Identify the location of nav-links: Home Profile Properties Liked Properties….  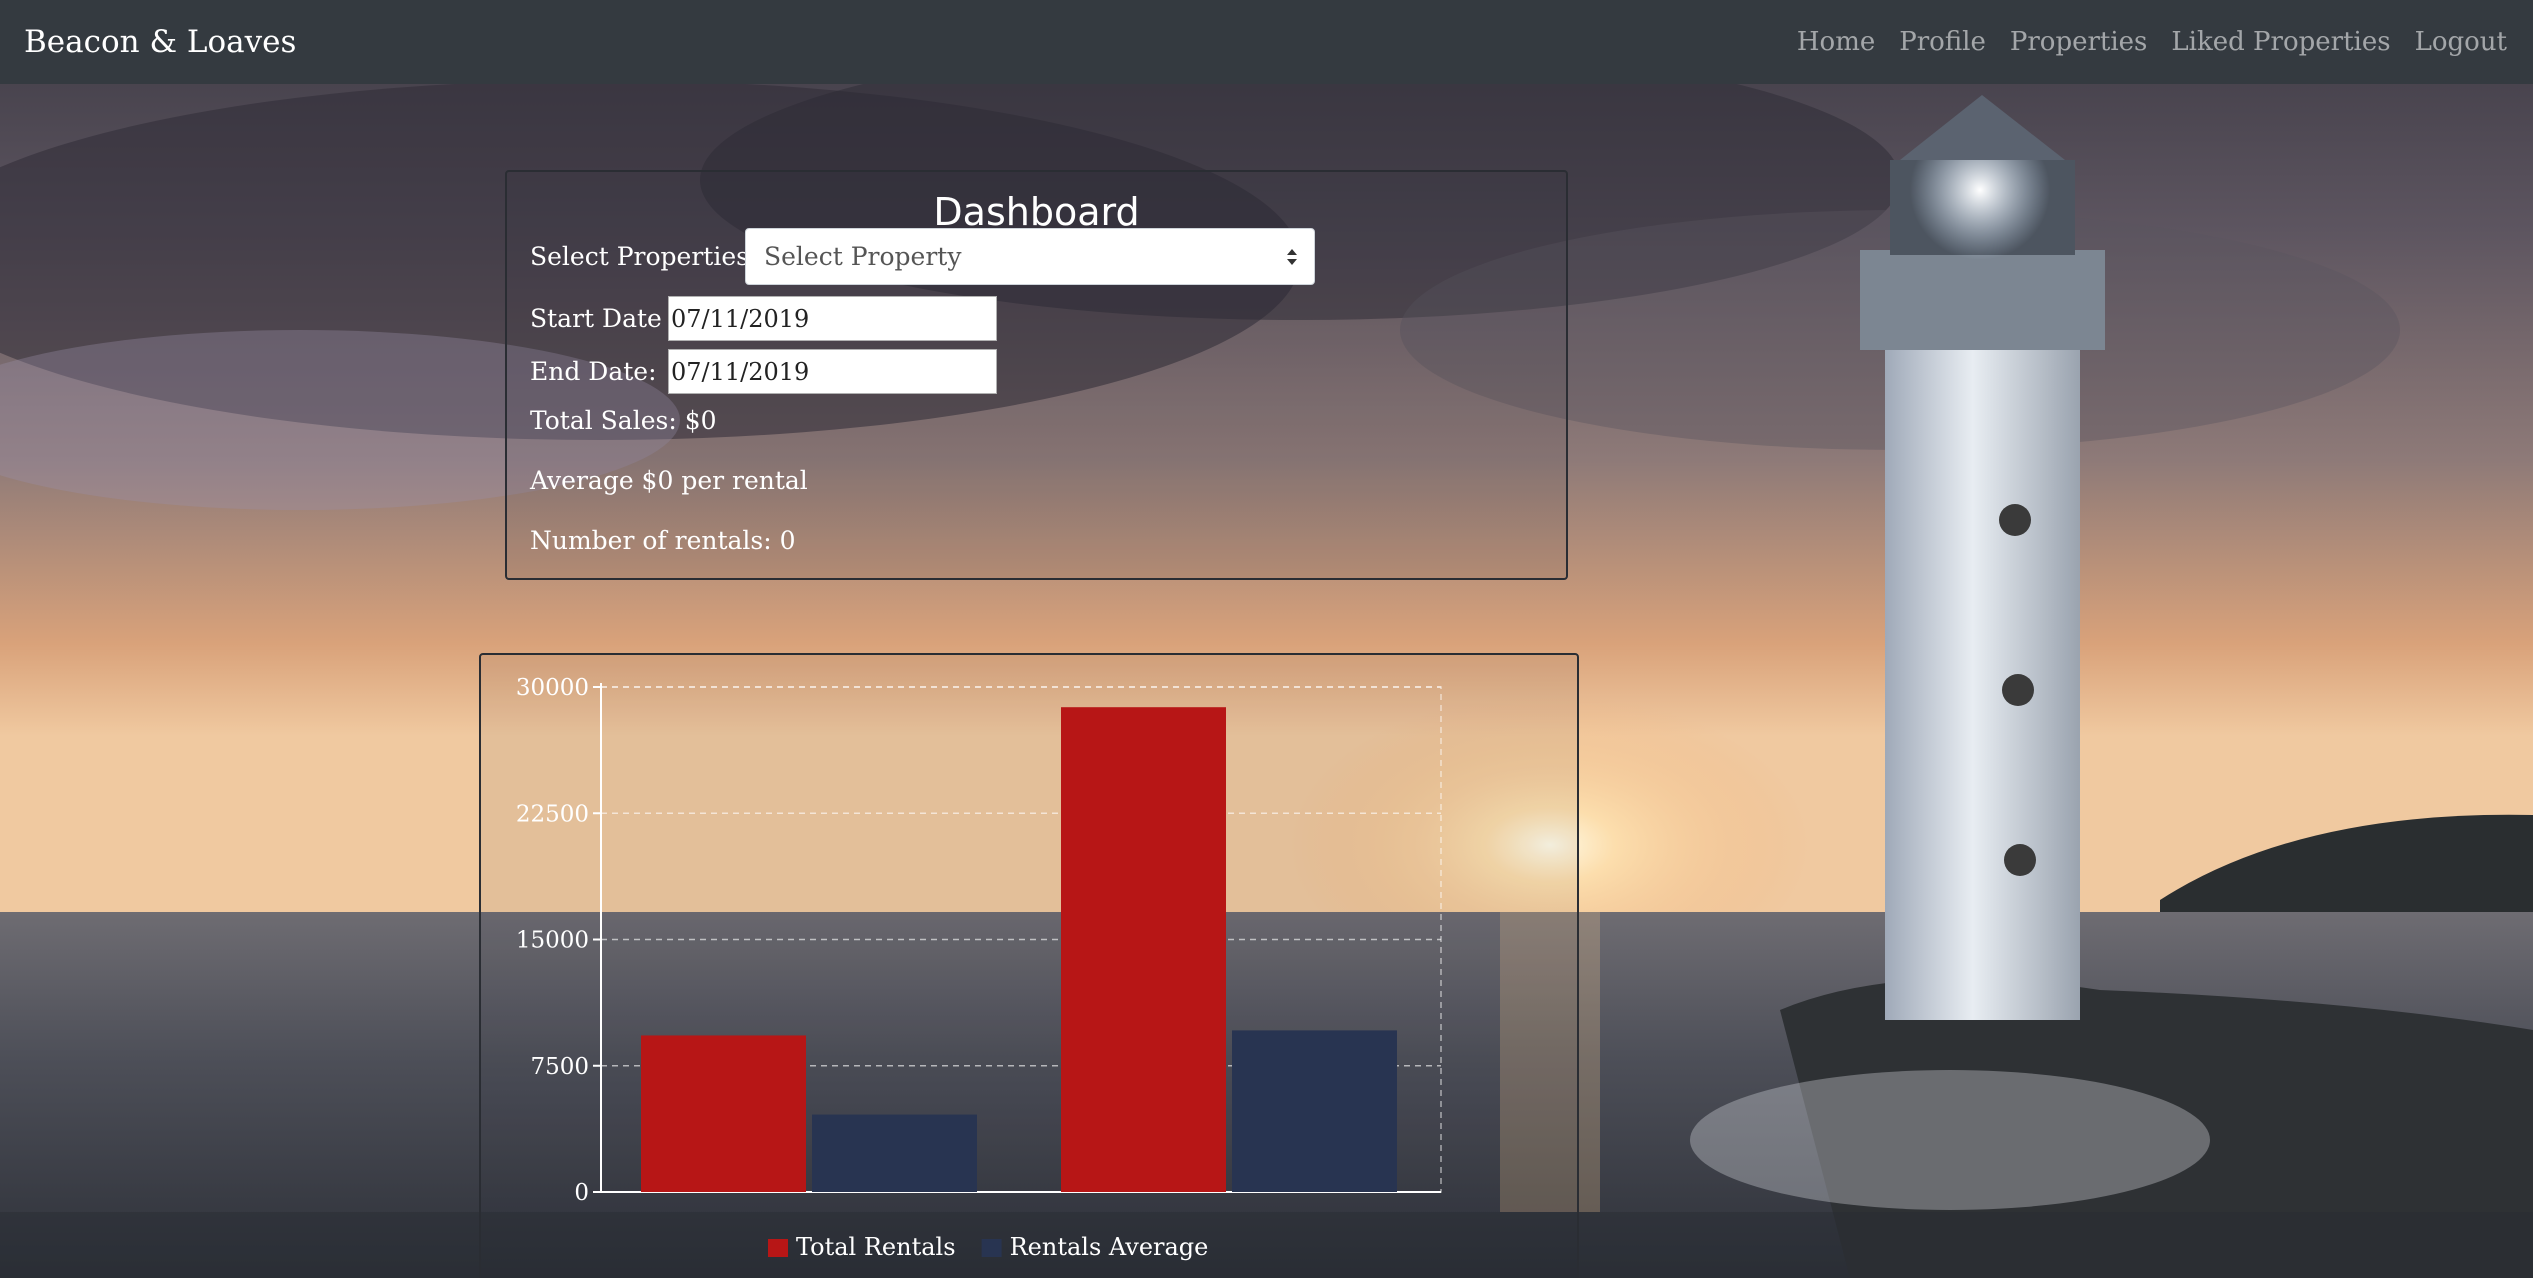
(2140, 42).